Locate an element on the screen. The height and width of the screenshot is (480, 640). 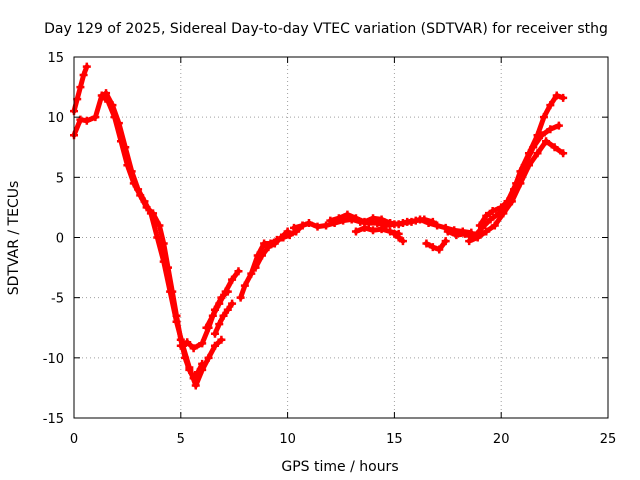
y-tick-label: -15 is located at coordinates (53, 419).